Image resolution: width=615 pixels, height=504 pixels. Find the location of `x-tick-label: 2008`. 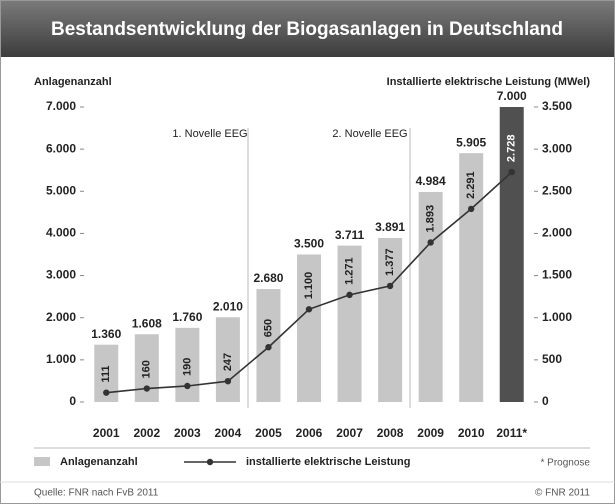

x-tick-label: 2008 is located at coordinates (390, 433).